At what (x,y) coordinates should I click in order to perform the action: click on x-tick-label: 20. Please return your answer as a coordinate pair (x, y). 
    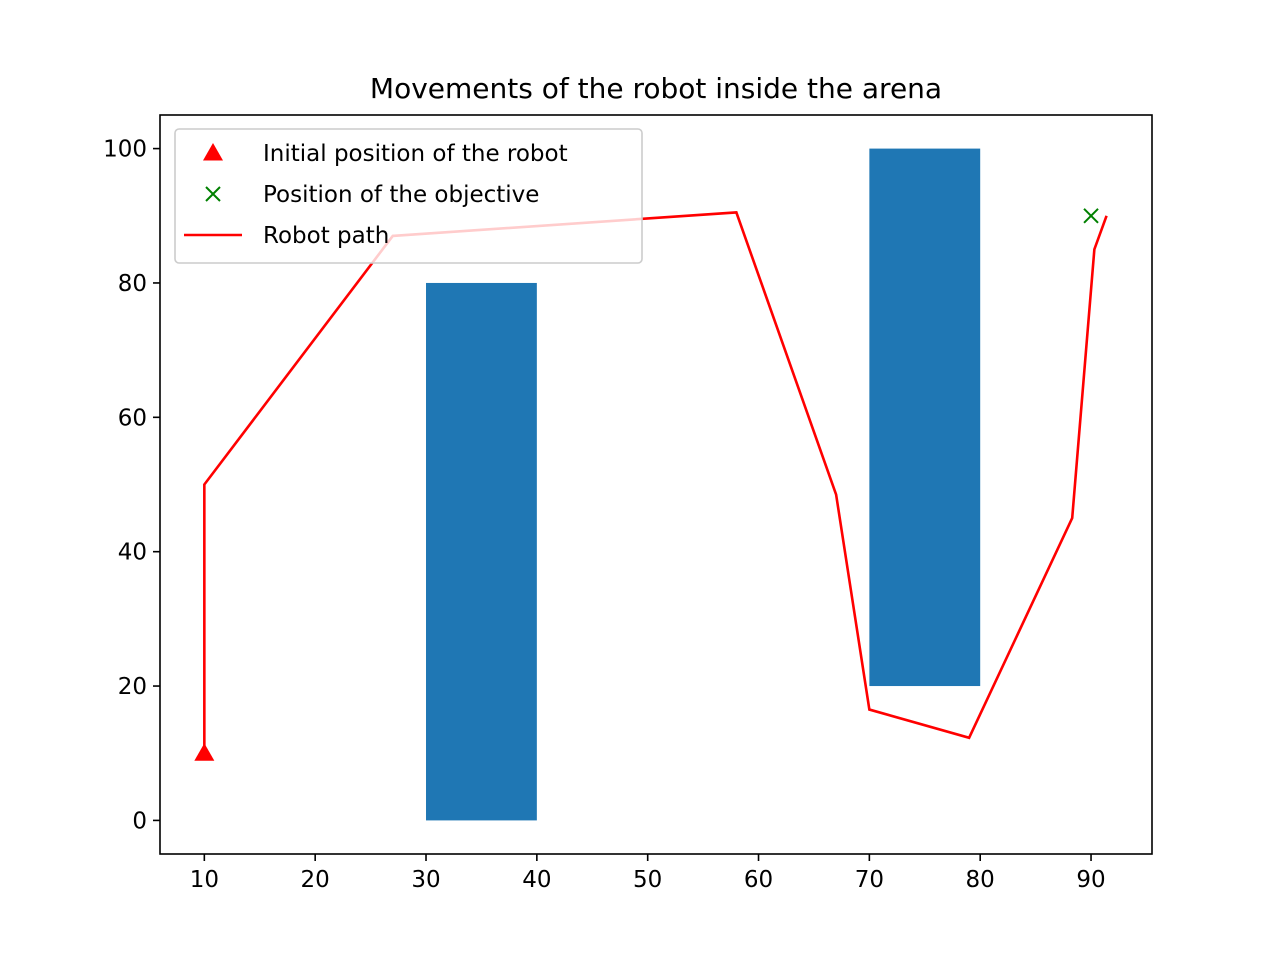
    Looking at the image, I should click on (315, 880).